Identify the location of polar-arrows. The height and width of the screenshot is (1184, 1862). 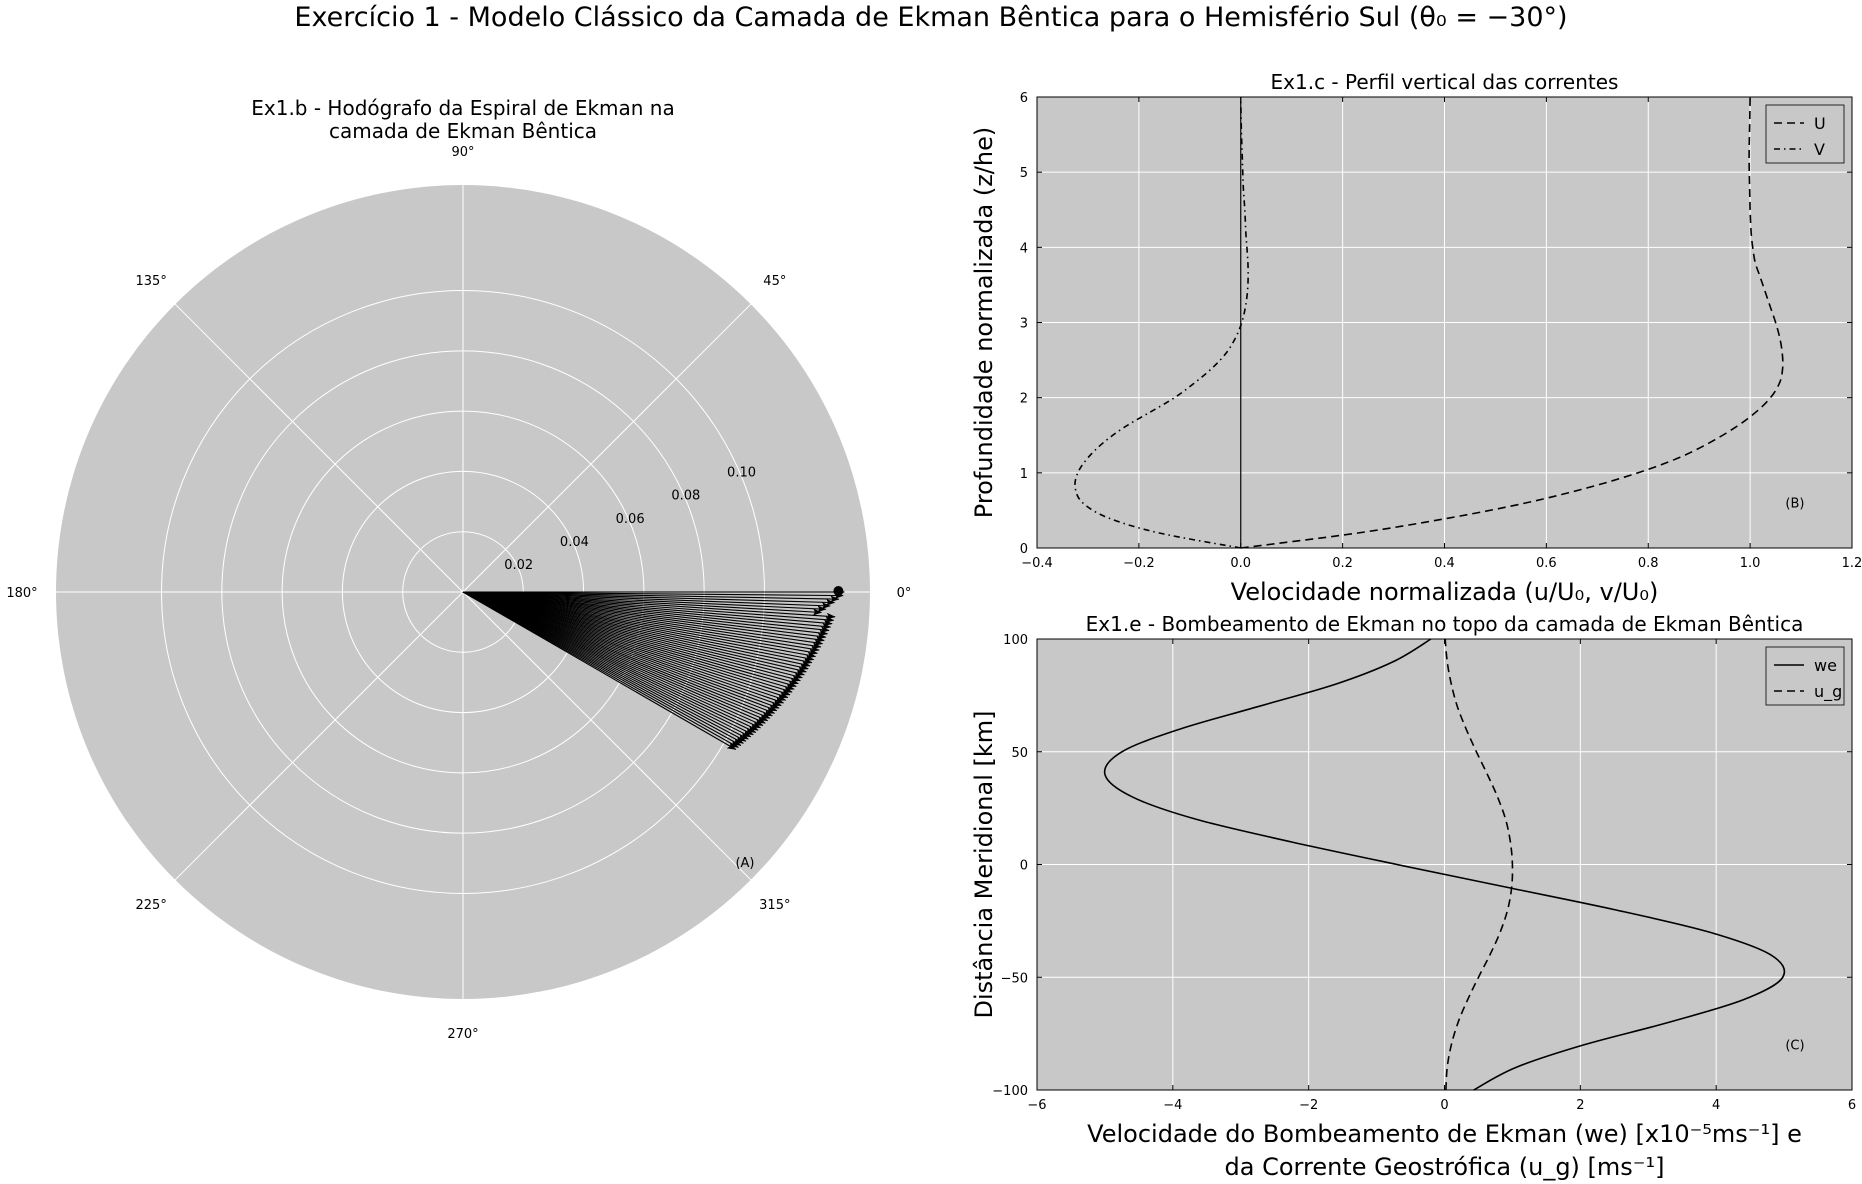
(653, 668).